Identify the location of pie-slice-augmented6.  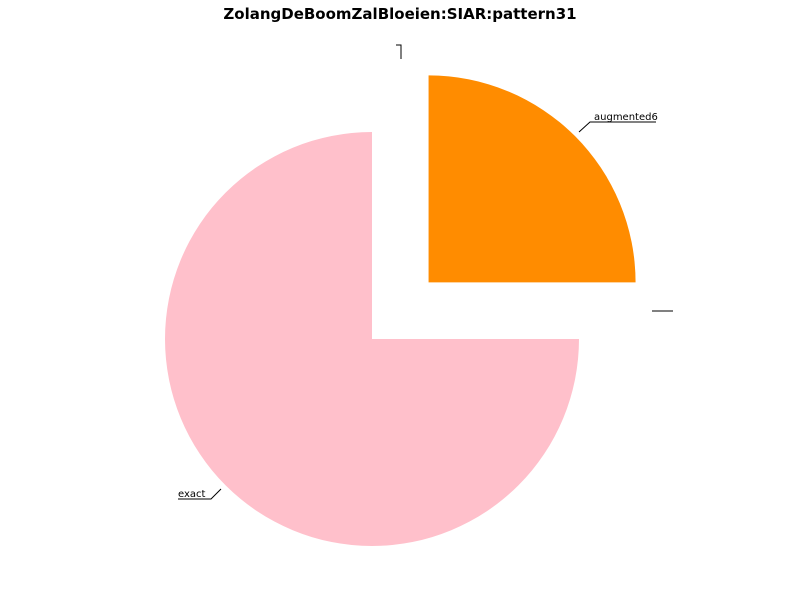
(532, 179).